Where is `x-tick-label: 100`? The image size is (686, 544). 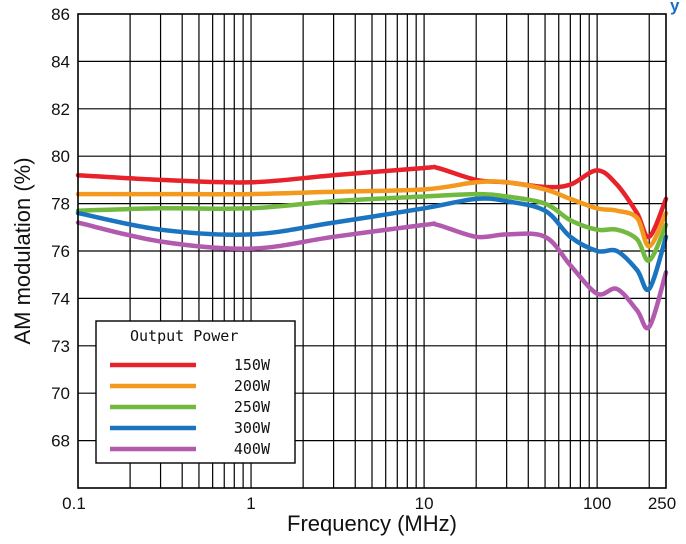 x-tick-label: 100 is located at coordinates (597, 503).